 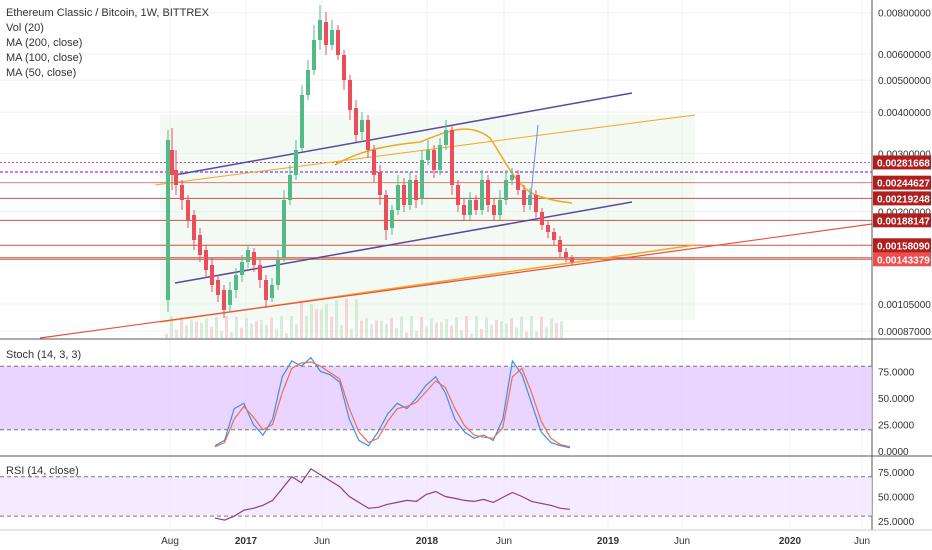 What do you see at coordinates (904, 305) in the screenshot?
I see `y-tick-label: 0.00105000` at bounding box center [904, 305].